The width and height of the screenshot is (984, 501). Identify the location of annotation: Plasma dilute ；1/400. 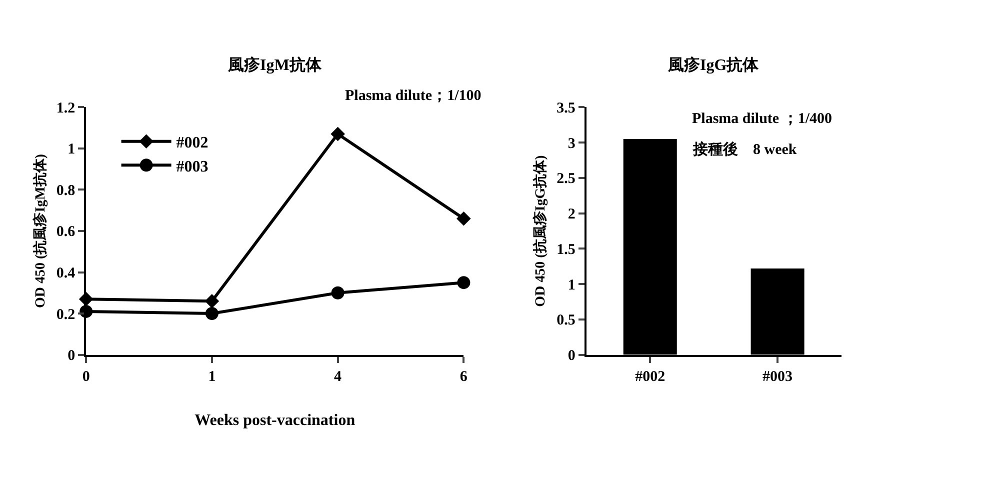
(762, 119).